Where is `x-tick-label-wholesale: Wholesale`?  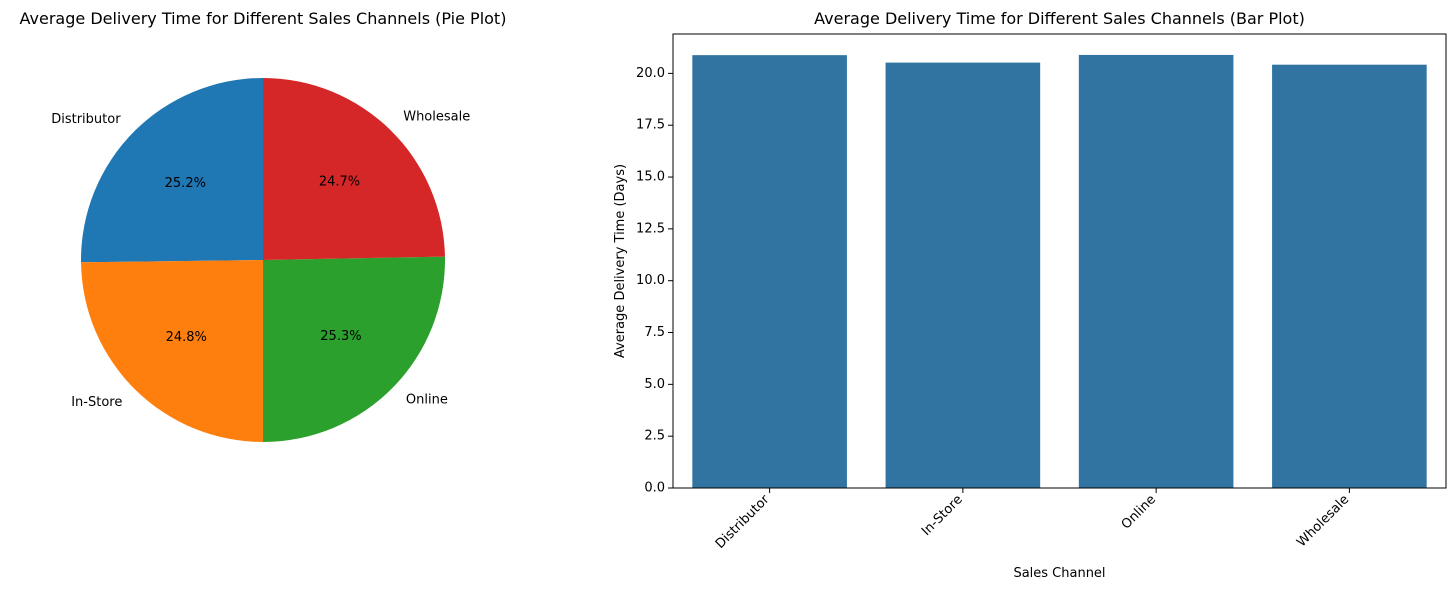 x-tick-label-wholesale: Wholesale is located at coordinates (1323, 521).